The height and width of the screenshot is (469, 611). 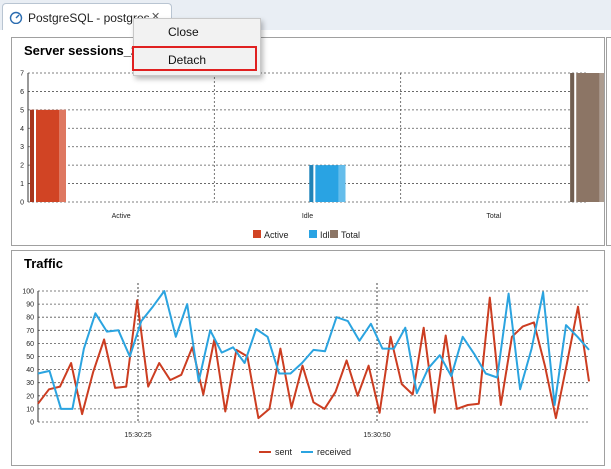 What do you see at coordinates (30, 409) in the screenshot?
I see `y-tick-label: 10` at bounding box center [30, 409].